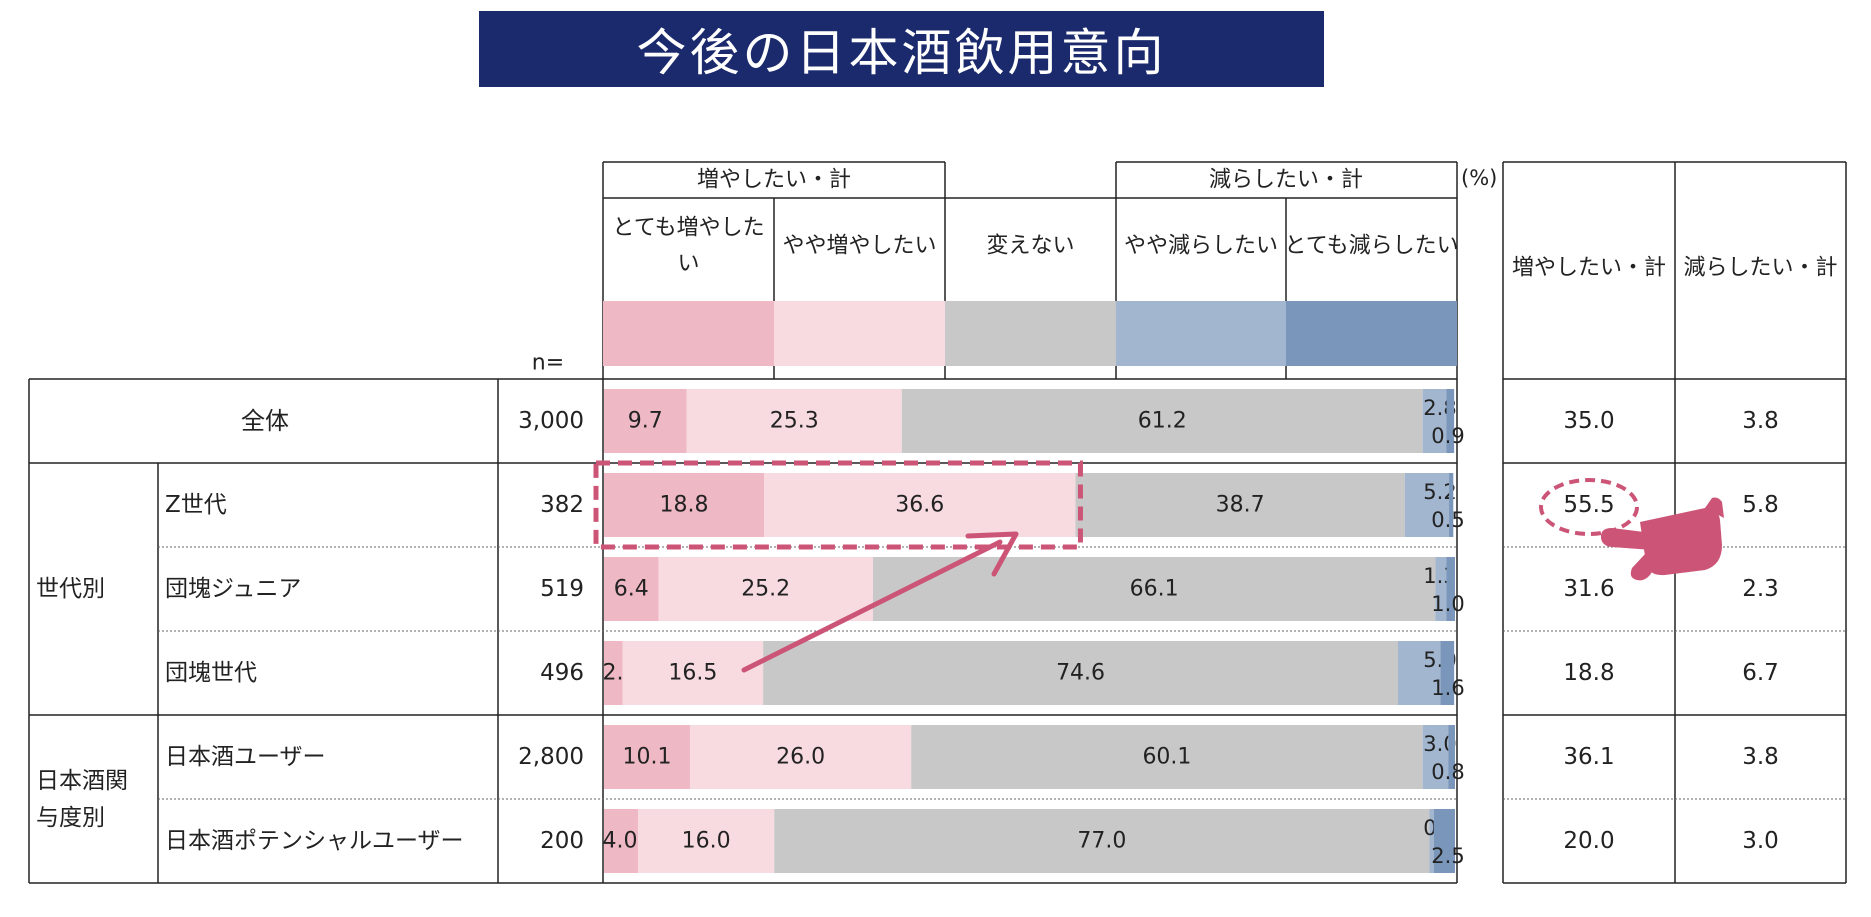  What do you see at coordinates (1588, 589) in the screenshot?
I see `summary-increase-value: 31.6` at bounding box center [1588, 589].